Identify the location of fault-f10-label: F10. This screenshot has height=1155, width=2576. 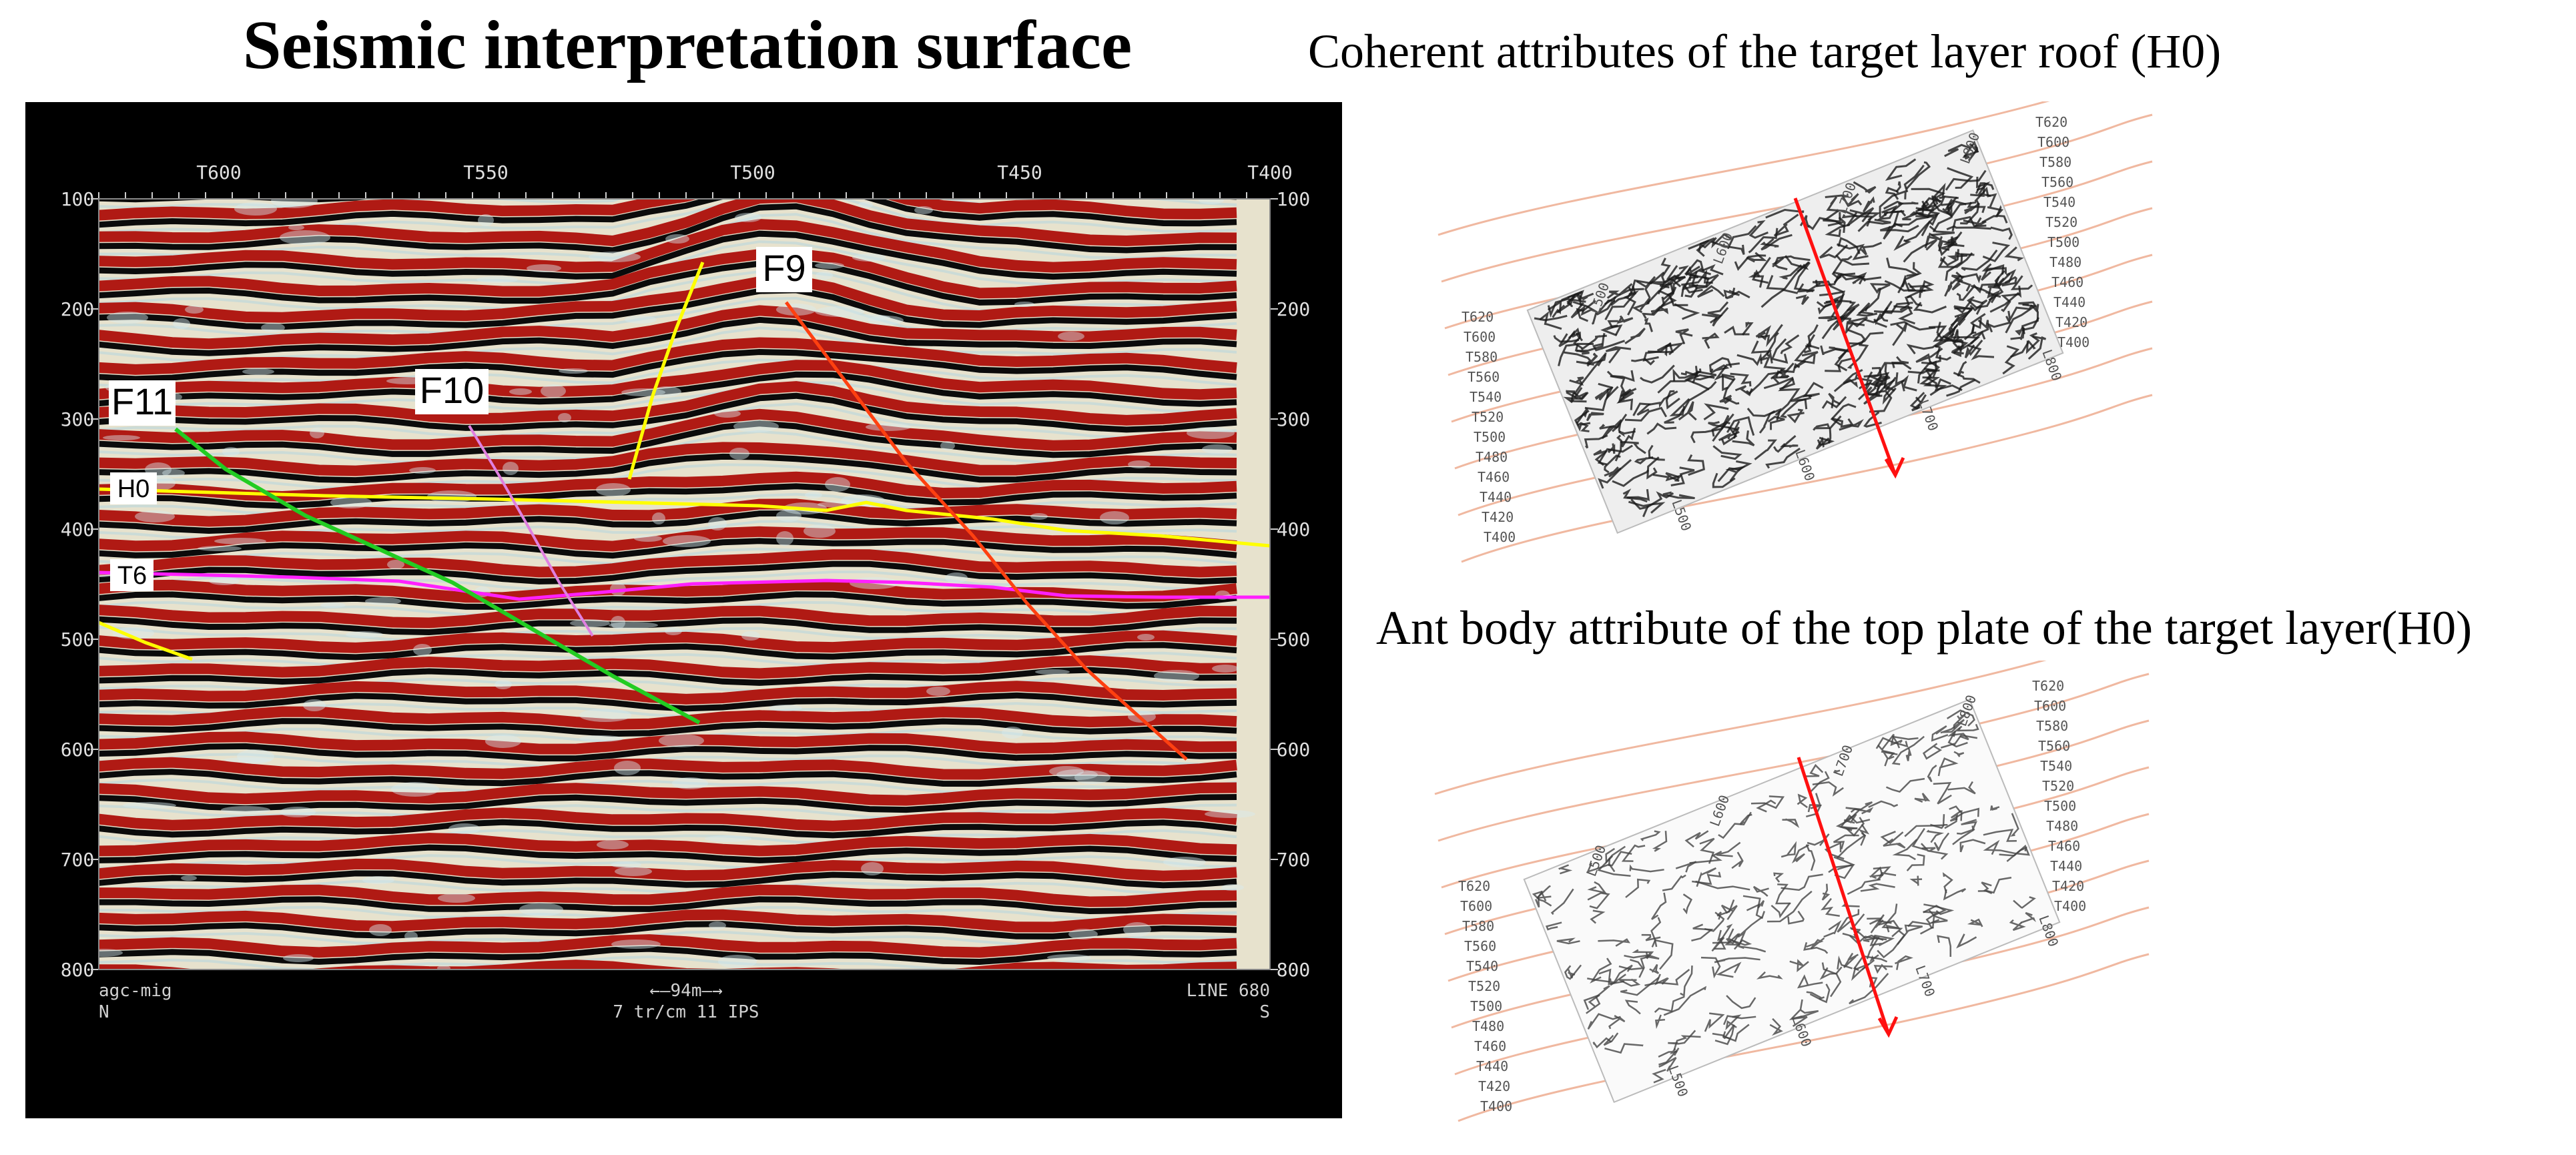
(453, 390).